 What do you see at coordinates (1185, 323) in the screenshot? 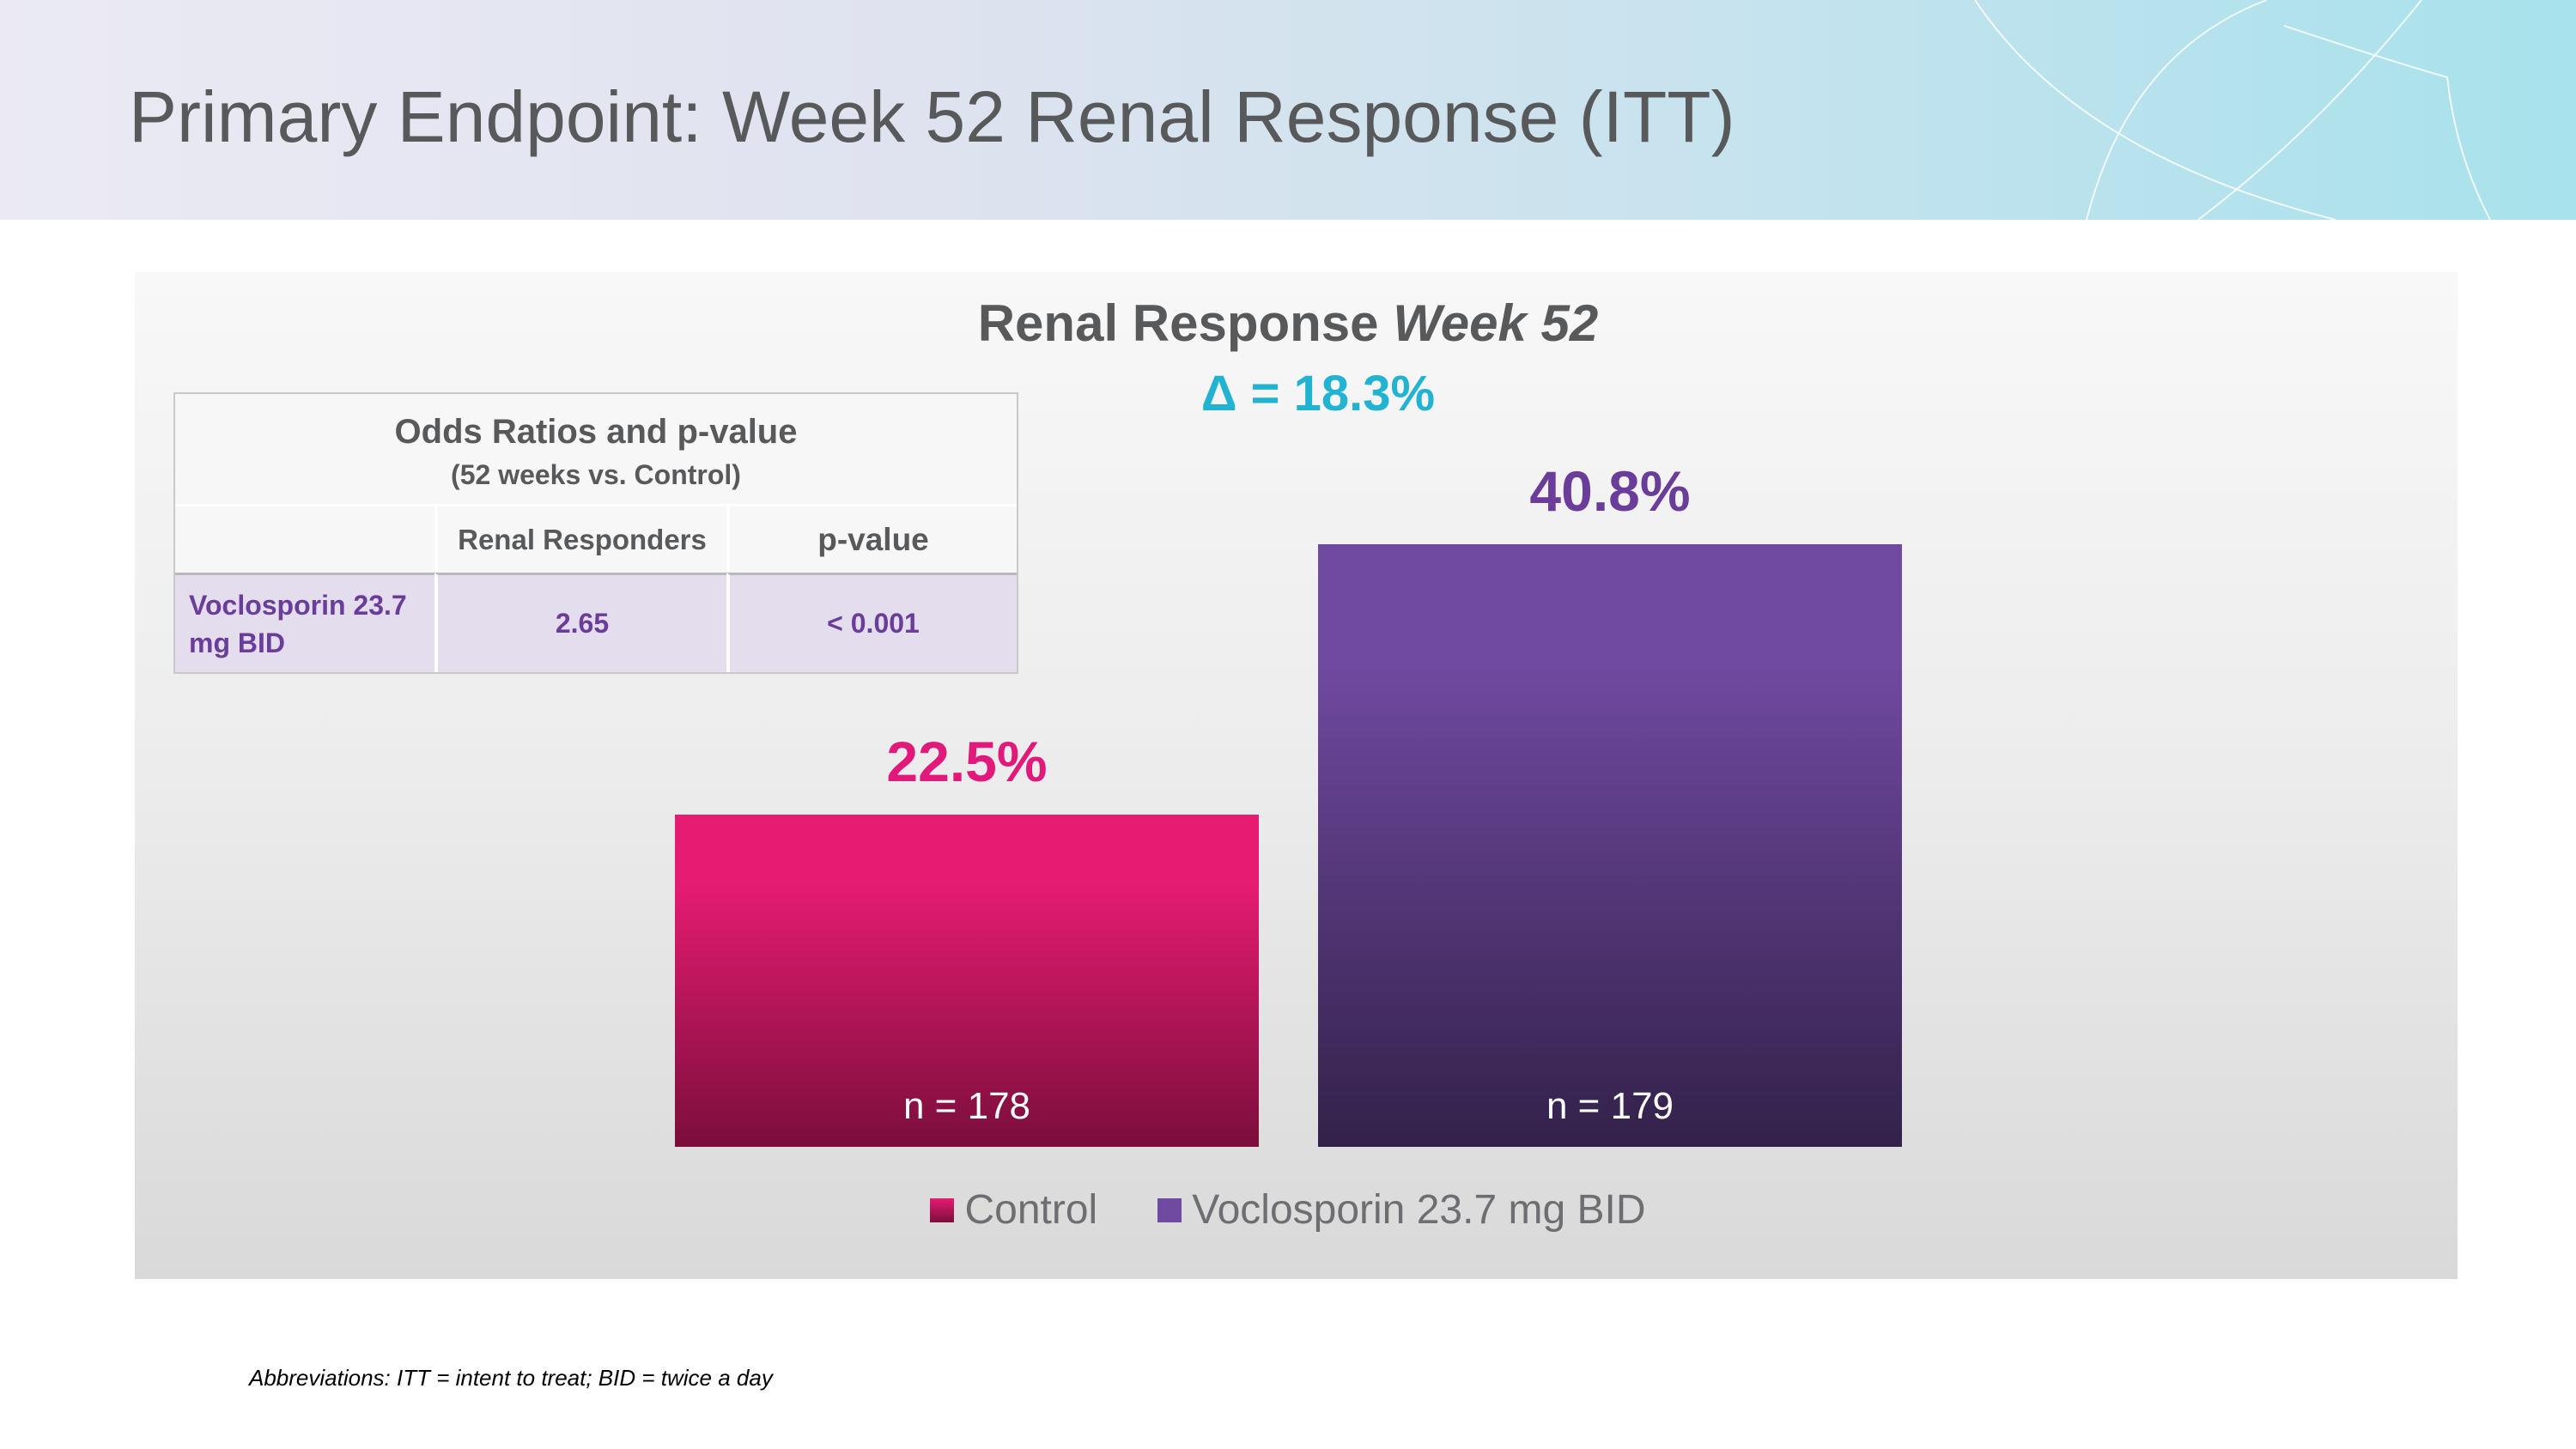
I see `chart-title-main: Renal Response` at bounding box center [1185, 323].